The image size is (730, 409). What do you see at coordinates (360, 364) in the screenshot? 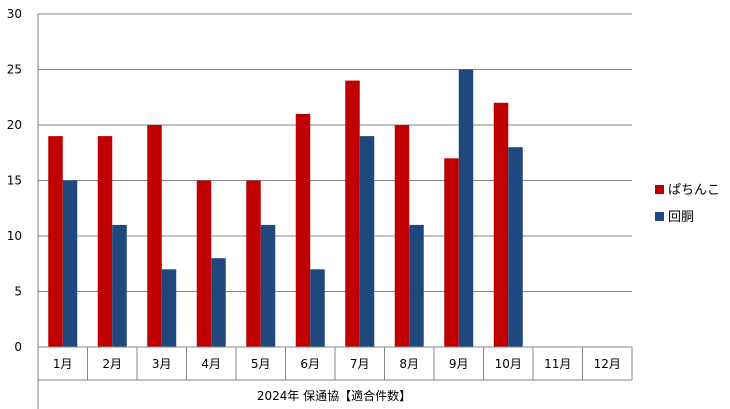
I see `x-tick-label: 7月` at bounding box center [360, 364].